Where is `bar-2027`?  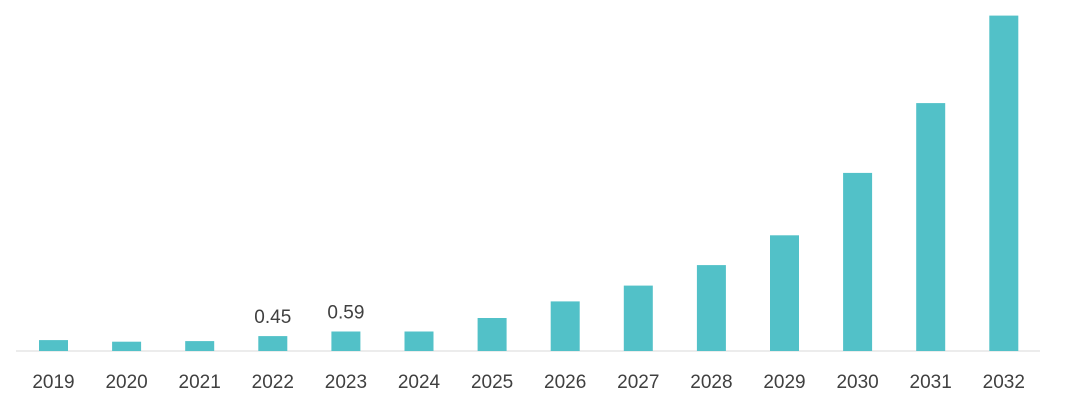 bar-2027 is located at coordinates (638, 318).